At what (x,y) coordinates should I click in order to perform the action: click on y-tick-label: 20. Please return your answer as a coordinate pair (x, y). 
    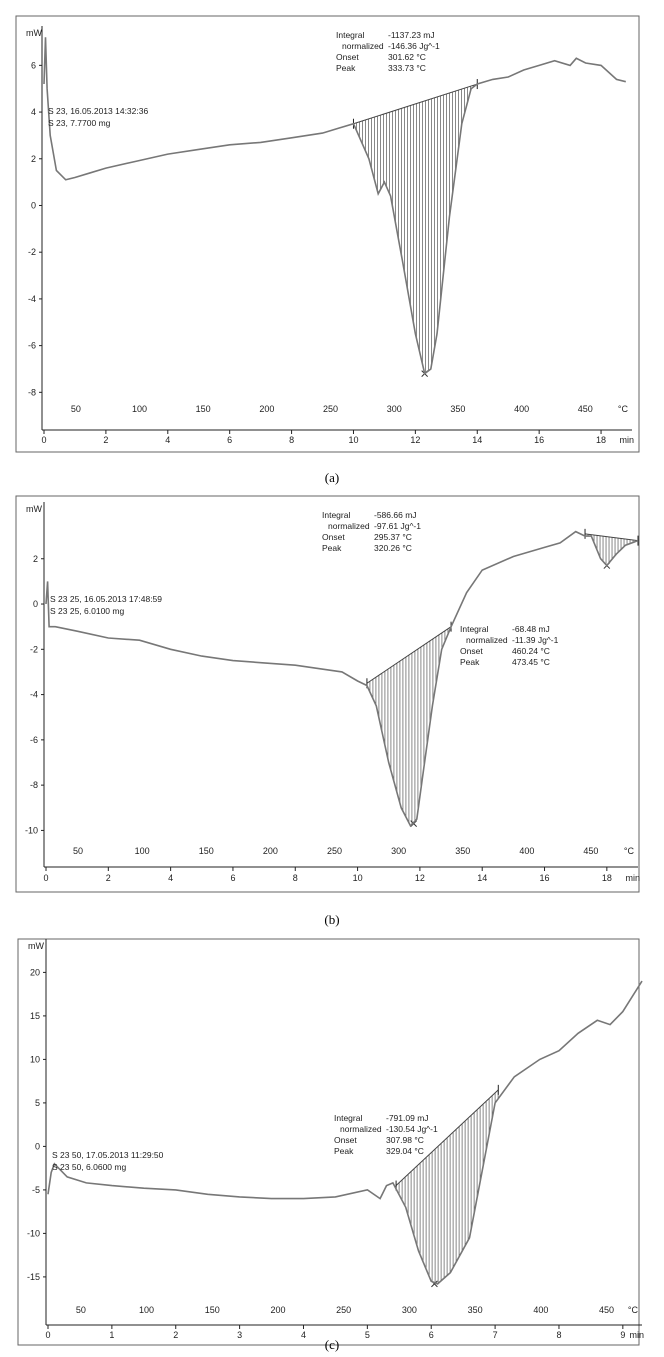
    Looking at the image, I should click on (35, 972).